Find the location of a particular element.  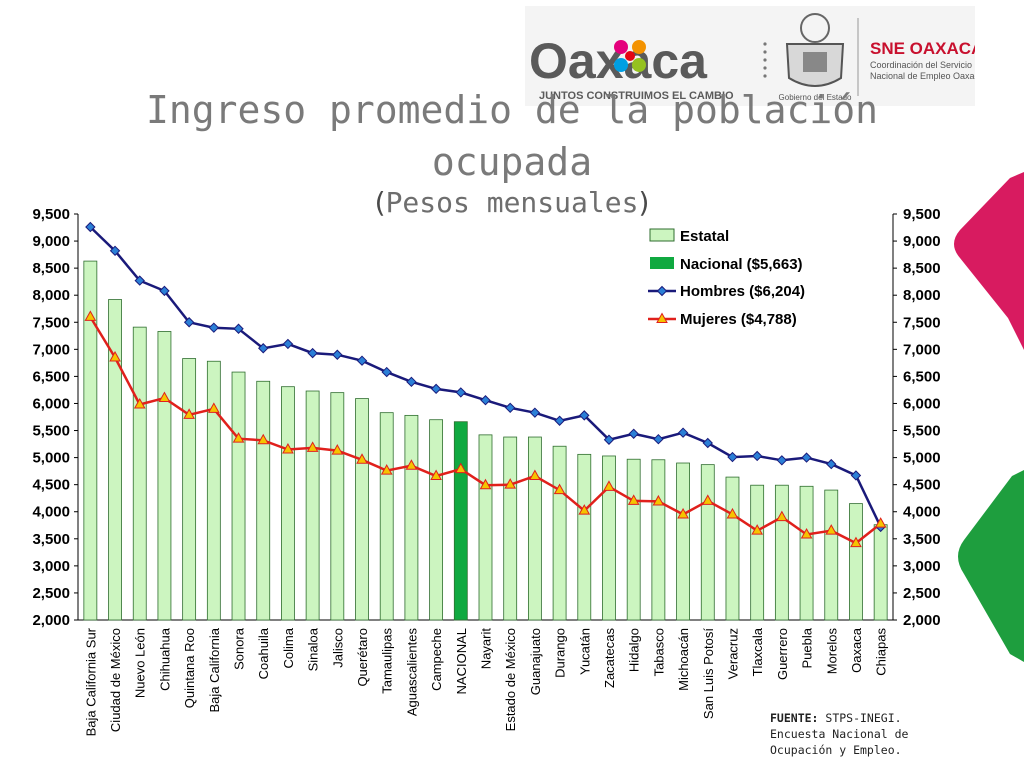

x-tick-label: Guanajuato is located at coordinates (535, 661).